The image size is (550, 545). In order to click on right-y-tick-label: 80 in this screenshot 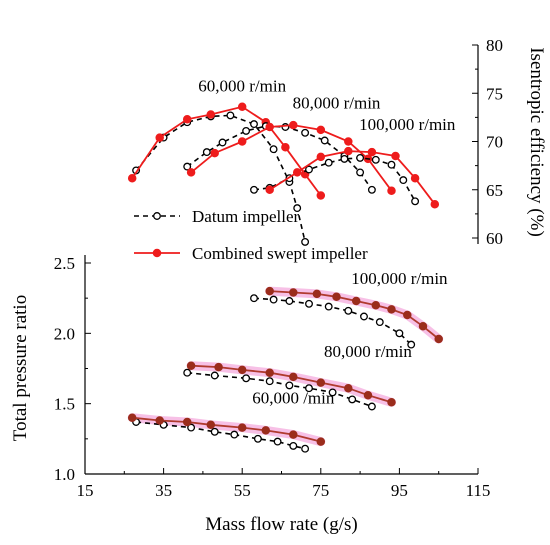, I will do `click(494, 45)`.